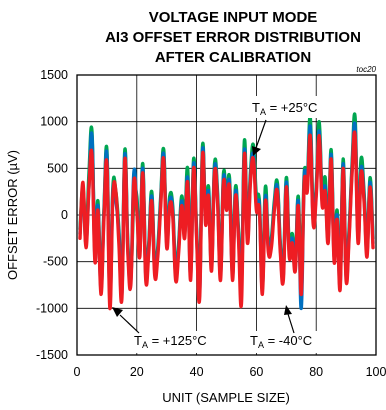 The width and height of the screenshot is (386, 410). I want to click on y-tick-label: -500, so click(55, 262).